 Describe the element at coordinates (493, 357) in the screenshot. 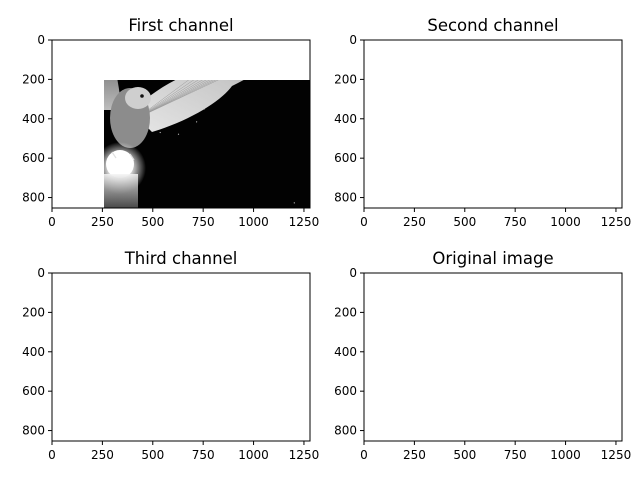

I see `axes-frame` at that location.